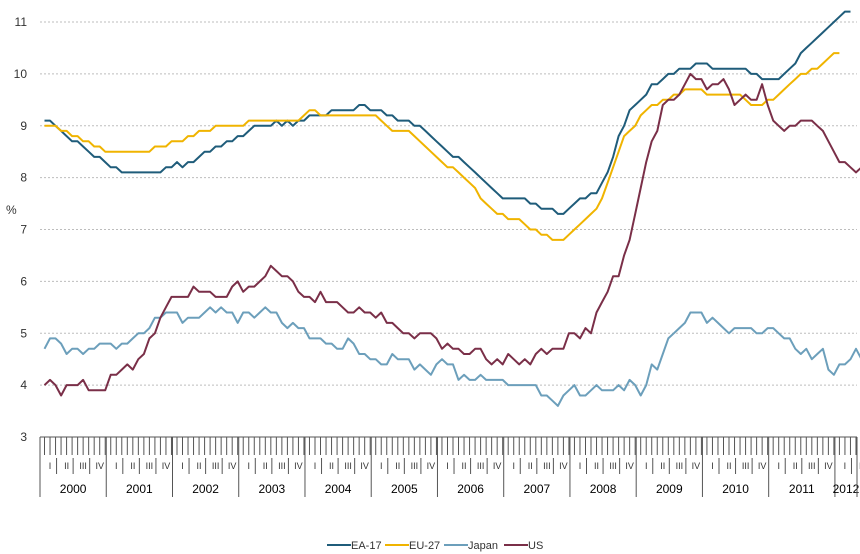 The width and height of the screenshot is (860, 554). Describe the element at coordinates (23, 281) in the screenshot. I see `y-tick-label: 6` at that location.